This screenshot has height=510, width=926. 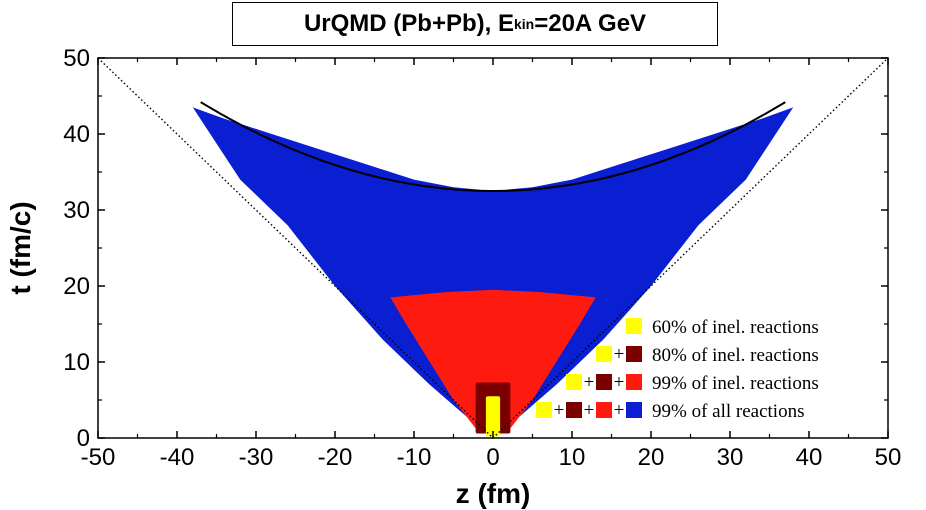 What do you see at coordinates (809, 457) in the screenshot?
I see `x-tick-label: 40` at bounding box center [809, 457].